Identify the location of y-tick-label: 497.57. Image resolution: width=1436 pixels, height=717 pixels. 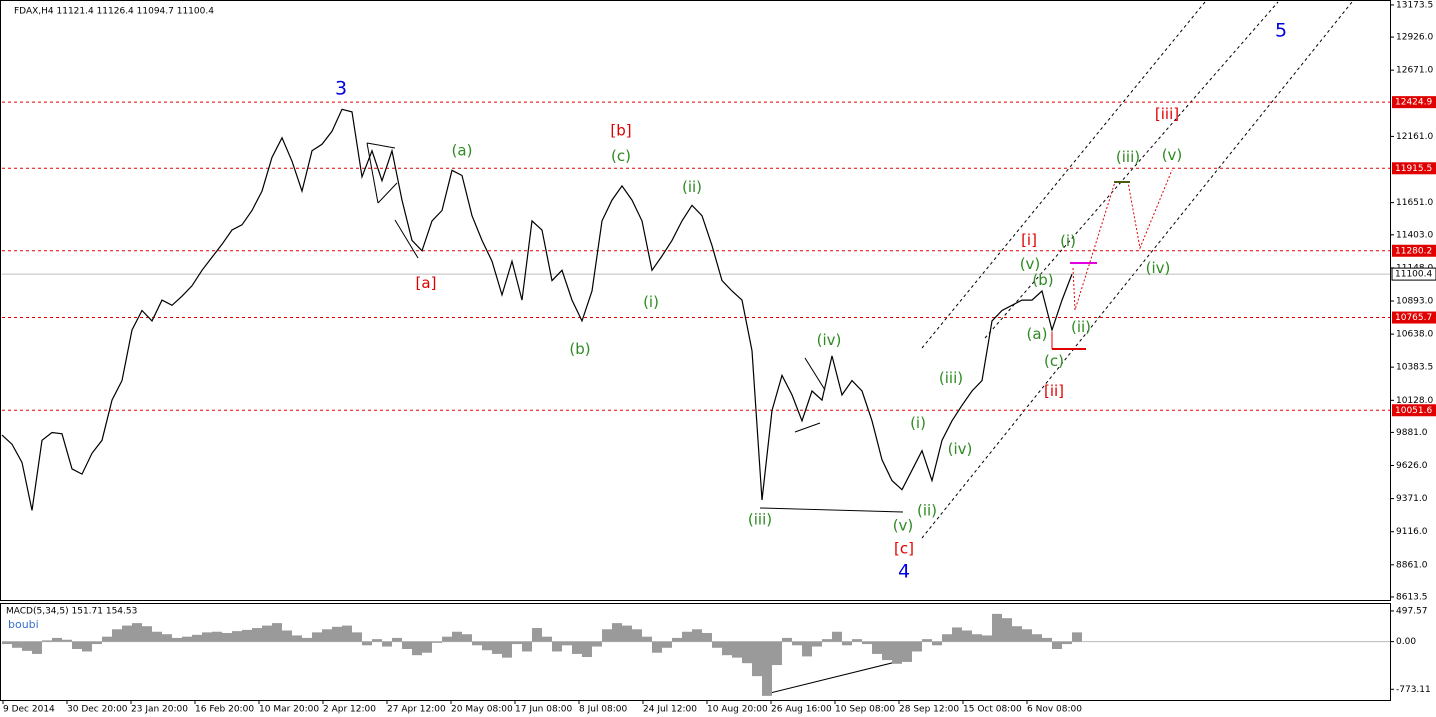
(1412, 611).